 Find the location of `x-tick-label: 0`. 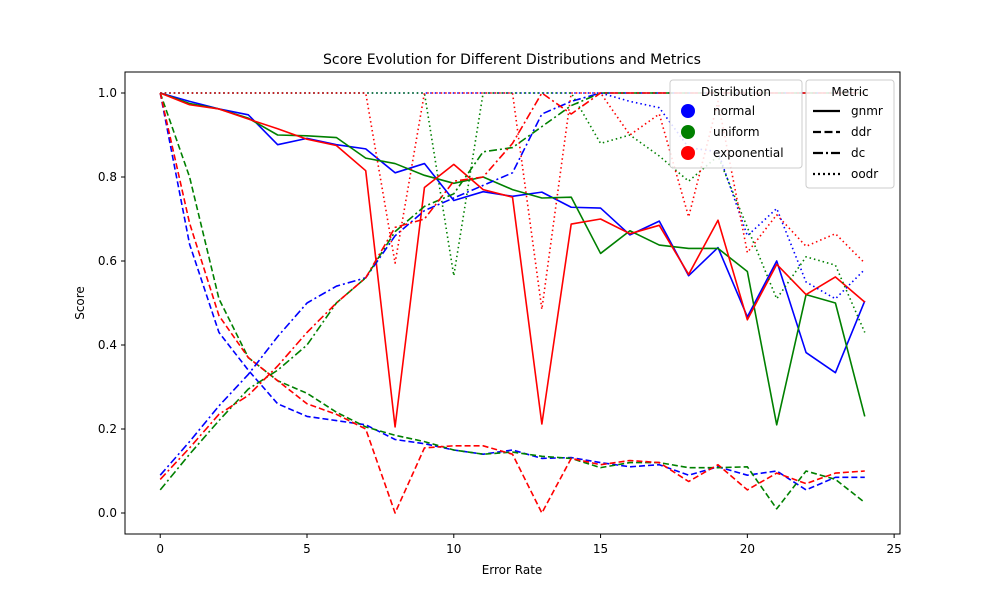

x-tick-label: 0 is located at coordinates (160, 549).